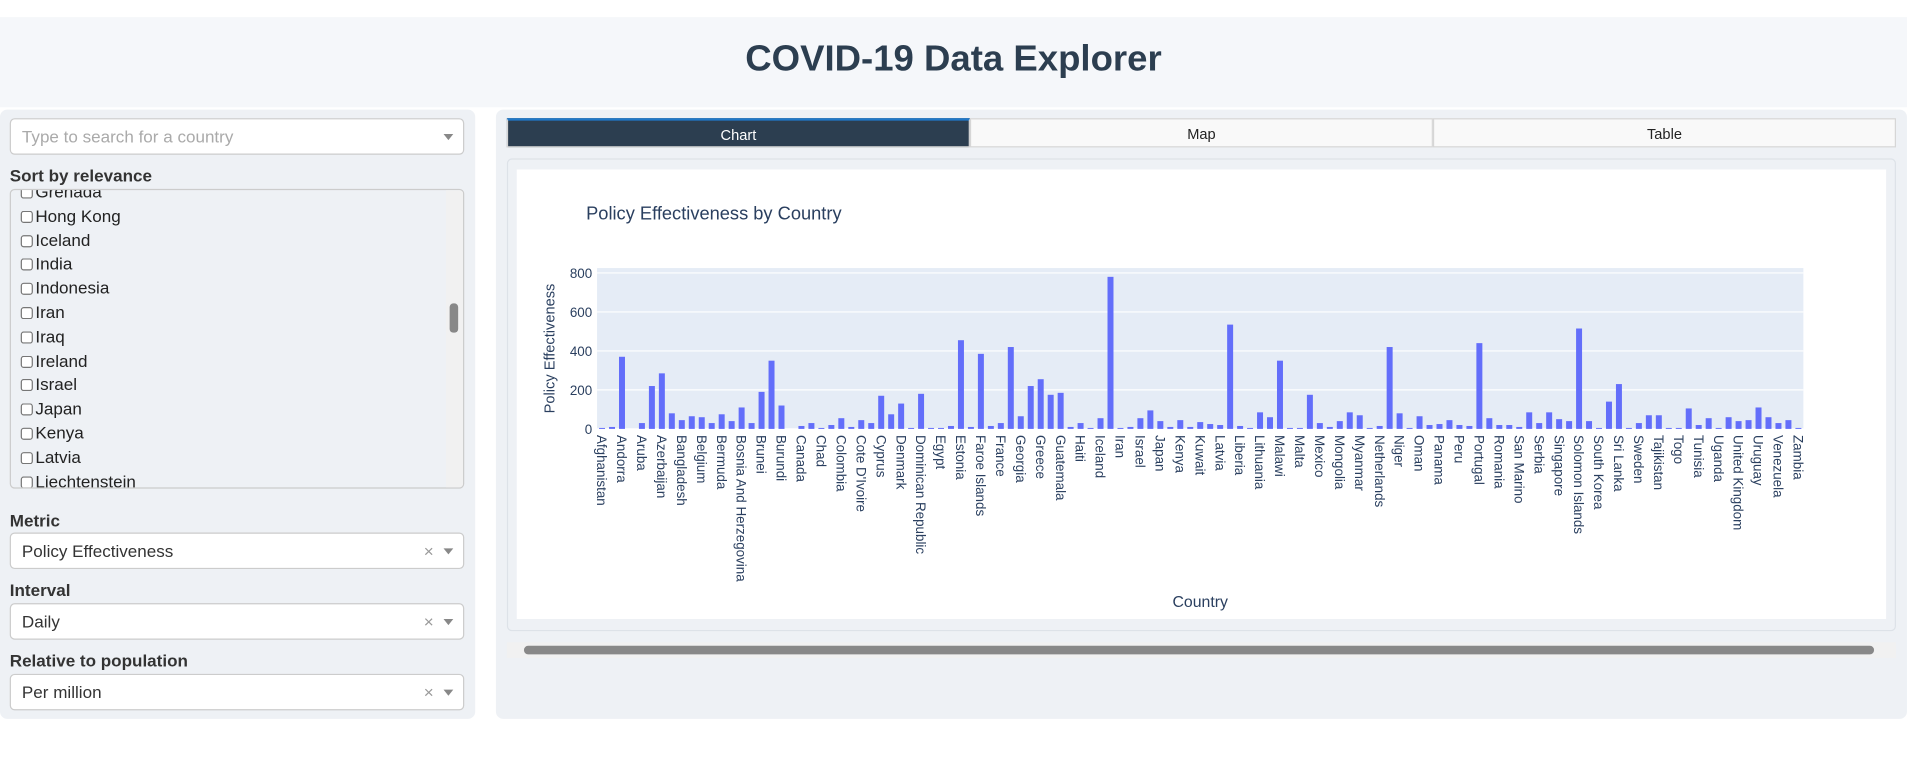 The height and width of the screenshot is (768, 1907). Describe the element at coordinates (237, 136) in the screenshot. I see `search-box: Type to search for a country` at that location.